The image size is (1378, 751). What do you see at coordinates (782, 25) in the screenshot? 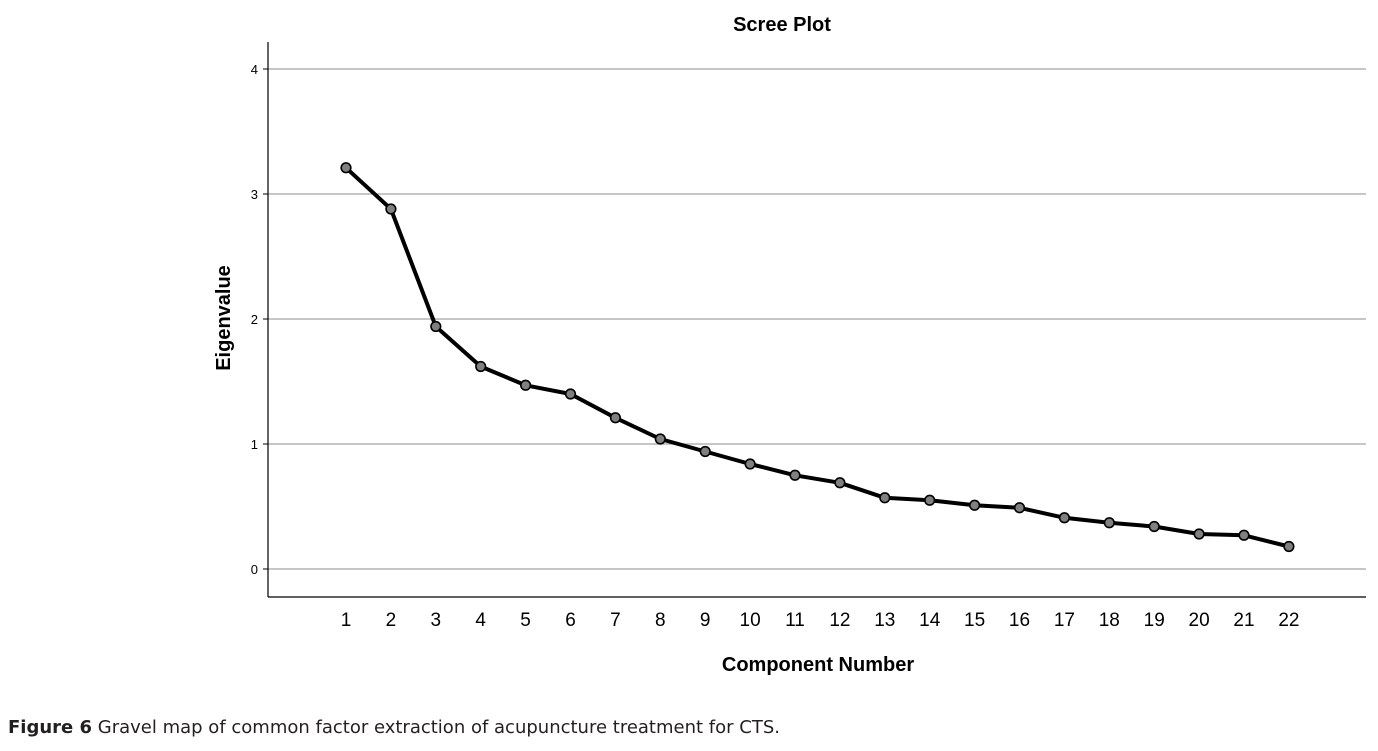
I see `chart-title: Scree Plot` at bounding box center [782, 25].